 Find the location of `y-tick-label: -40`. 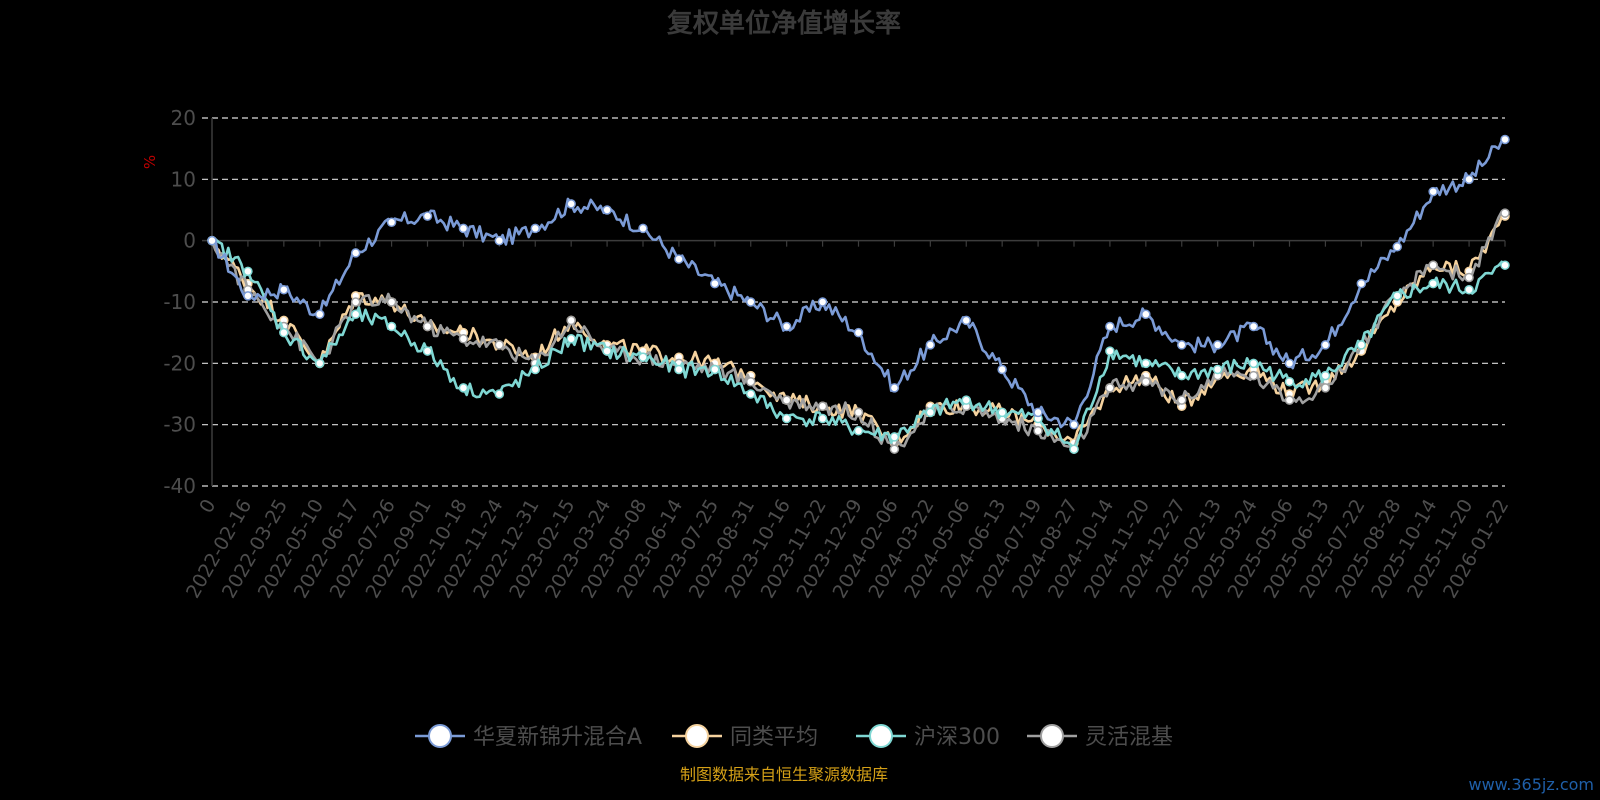

y-tick-label: -40 is located at coordinates (179, 486).